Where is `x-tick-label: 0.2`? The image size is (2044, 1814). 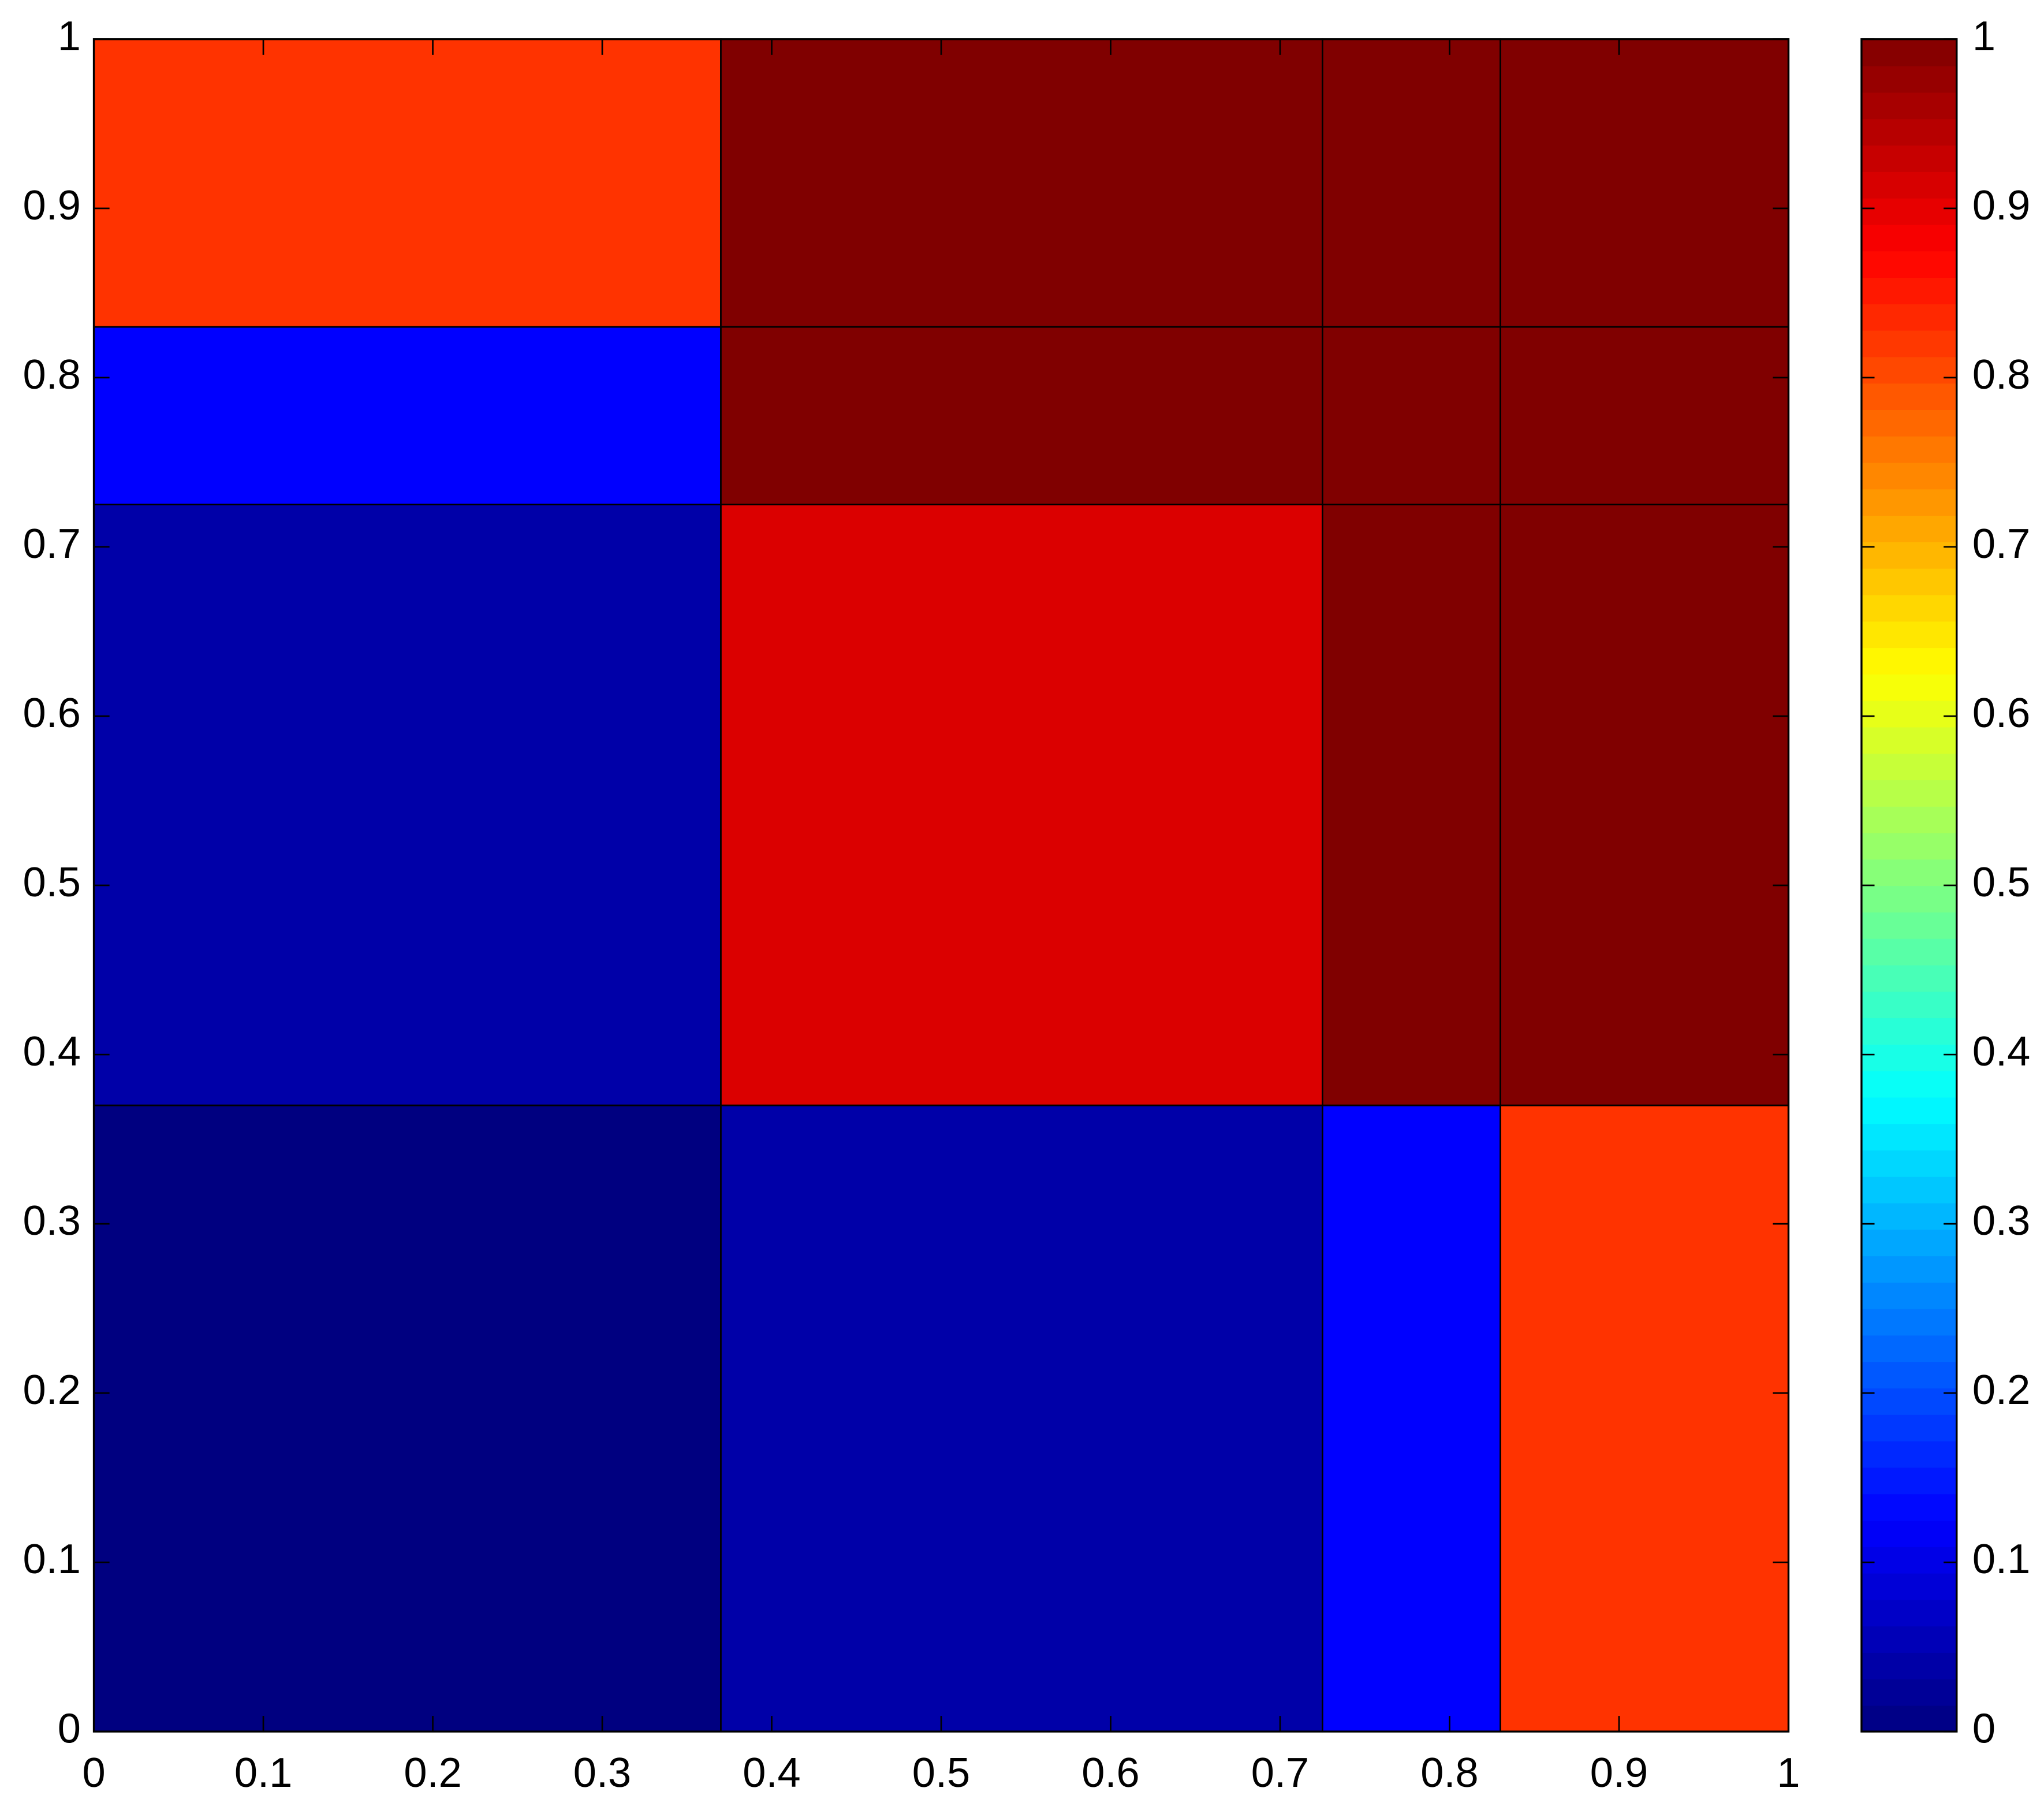
x-tick-label: 0.2 is located at coordinates (432, 1773).